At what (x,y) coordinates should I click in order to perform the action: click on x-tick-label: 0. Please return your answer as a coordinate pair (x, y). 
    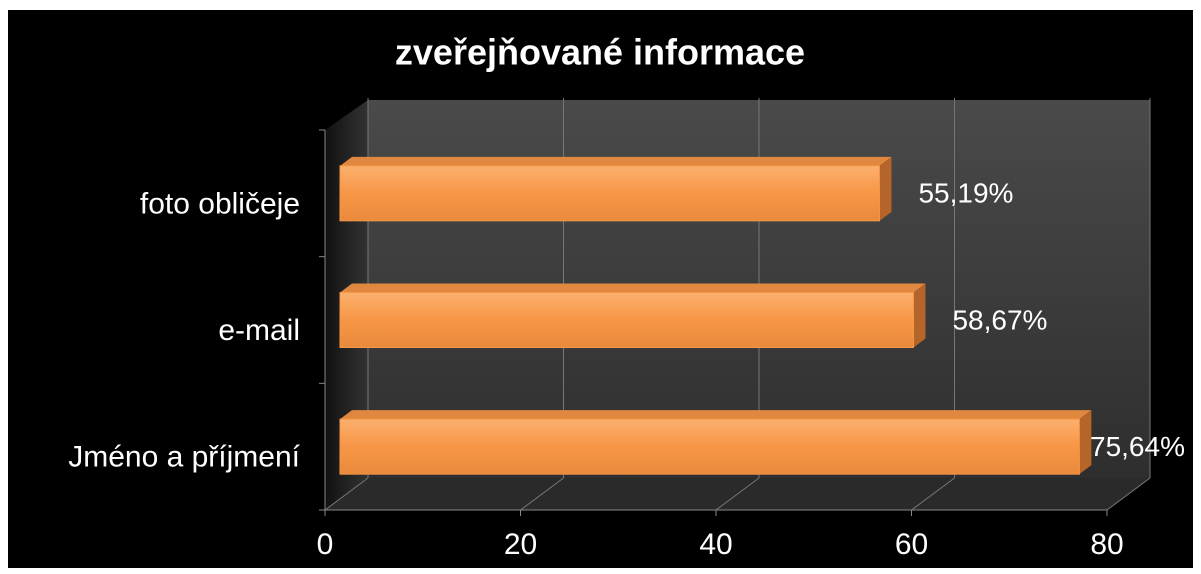
    Looking at the image, I should click on (325, 544).